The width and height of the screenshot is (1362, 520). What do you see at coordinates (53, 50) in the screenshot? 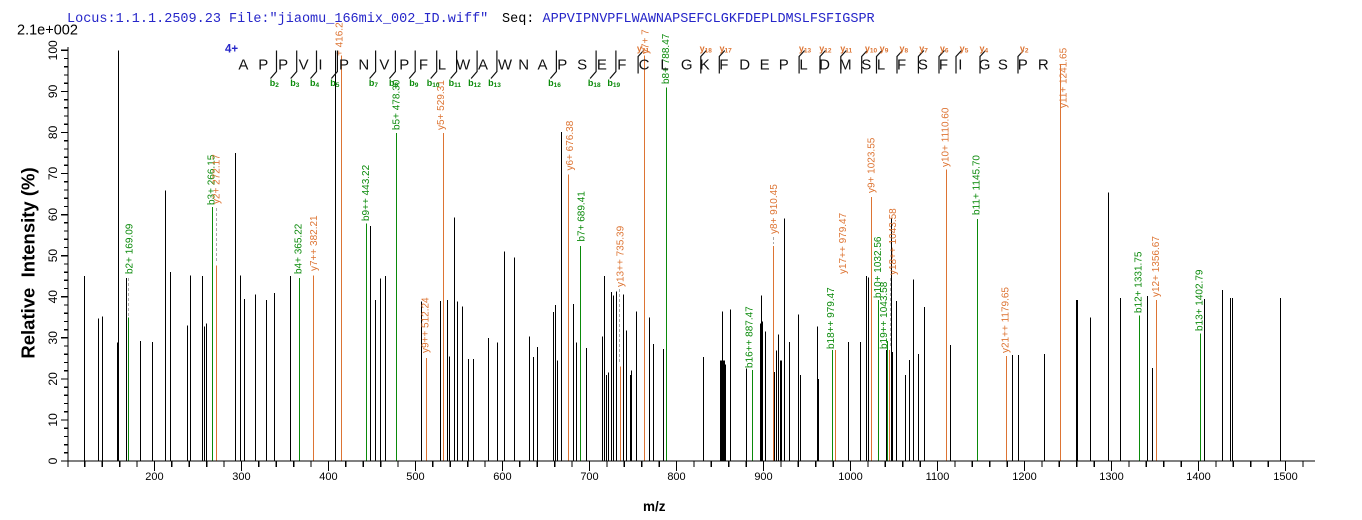
I see `svg-text: 100` at bounding box center [53, 50].